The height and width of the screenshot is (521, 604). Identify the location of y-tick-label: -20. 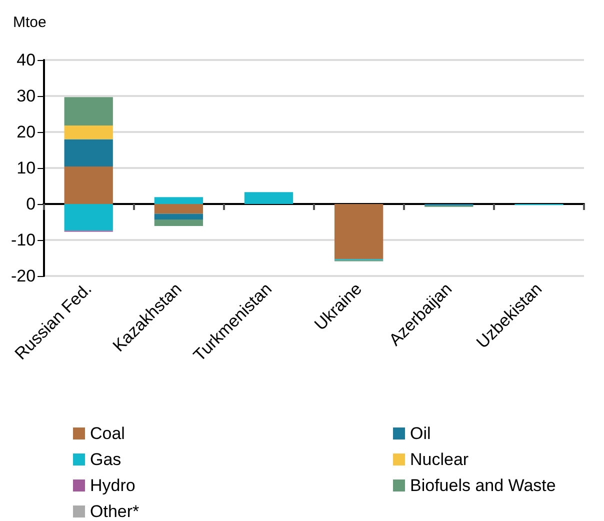
(23, 276).